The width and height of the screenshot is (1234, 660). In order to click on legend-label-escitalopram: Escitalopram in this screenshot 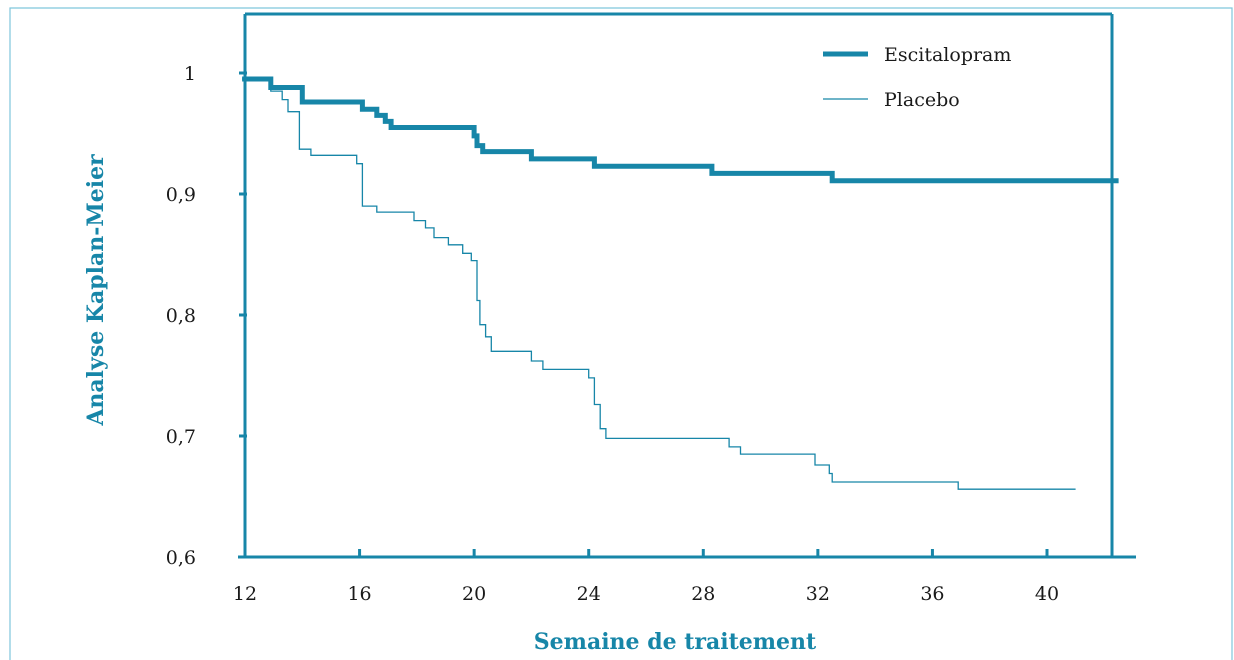, I will do `click(947, 55)`.